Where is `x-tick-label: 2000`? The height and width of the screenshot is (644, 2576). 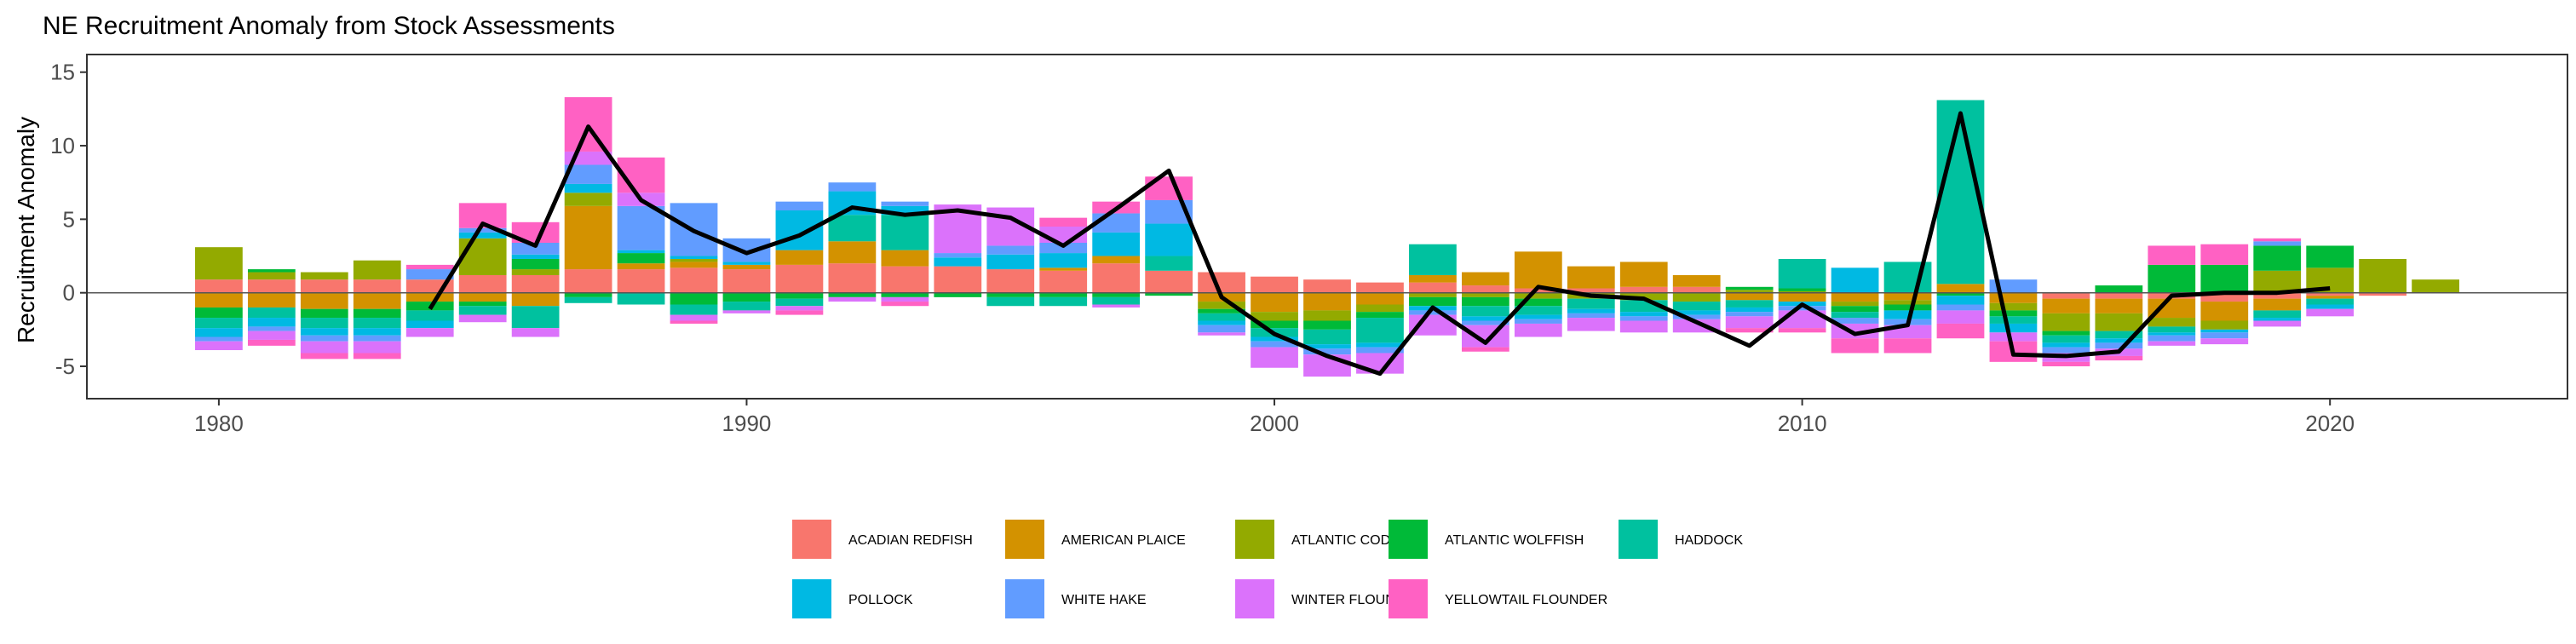 x-tick-label: 2000 is located at coordinates (1275, 423).